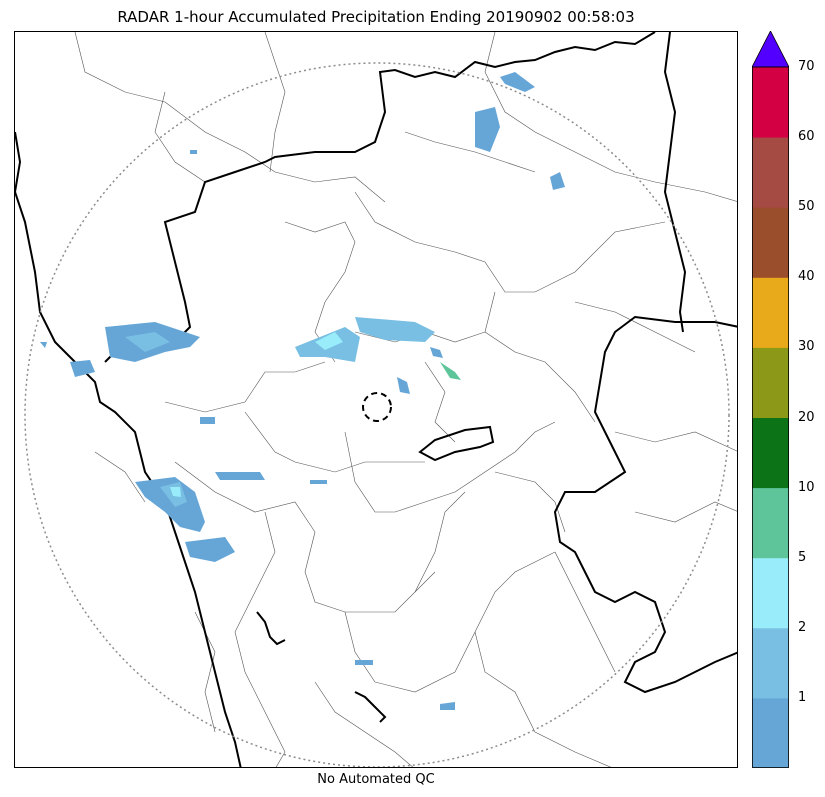 The width and height of the screenshot is (825, 797). Describe the element at coordinates (802, 697) in the screenshot. I see `colorbar-tick-label: 1` at that location.